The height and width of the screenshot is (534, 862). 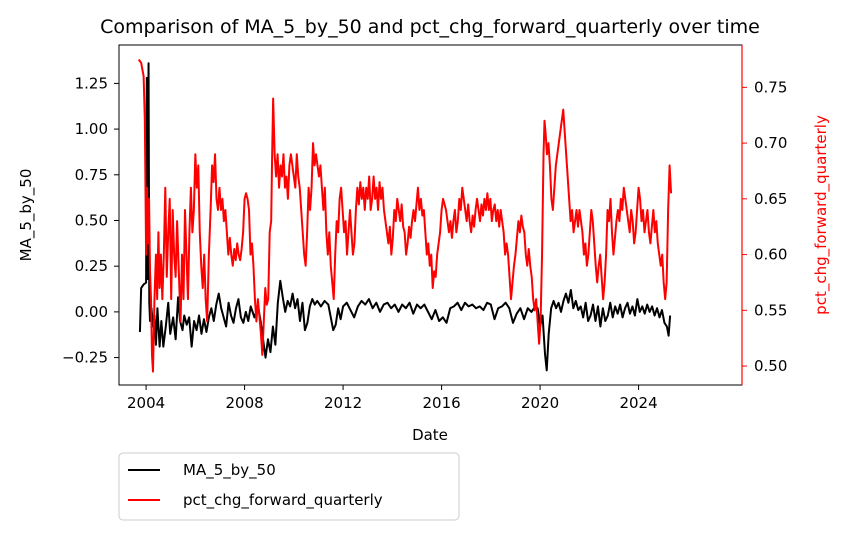 I want to click on legend-label-ma-5-by-50: MA_5_by_50, so click(x=229, y=470).